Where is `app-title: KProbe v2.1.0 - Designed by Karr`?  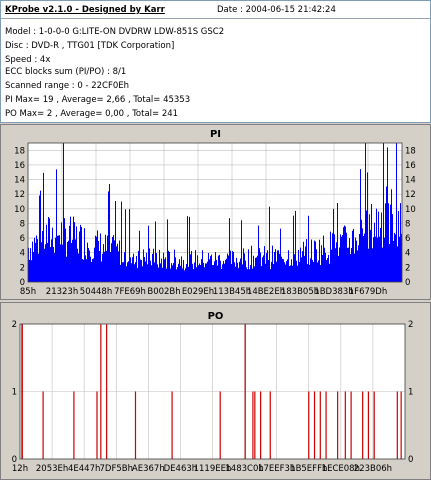 app-title: KProbe v2.1.0 - Designed by Karr is located at coordinates (85, 10).